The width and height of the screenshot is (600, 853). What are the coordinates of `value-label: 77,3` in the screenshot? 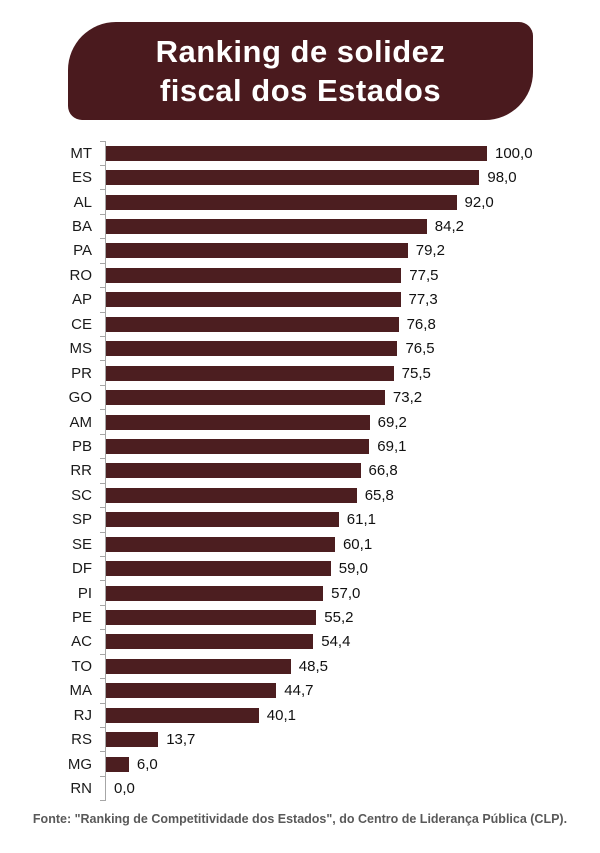 It's located at (423, 300).